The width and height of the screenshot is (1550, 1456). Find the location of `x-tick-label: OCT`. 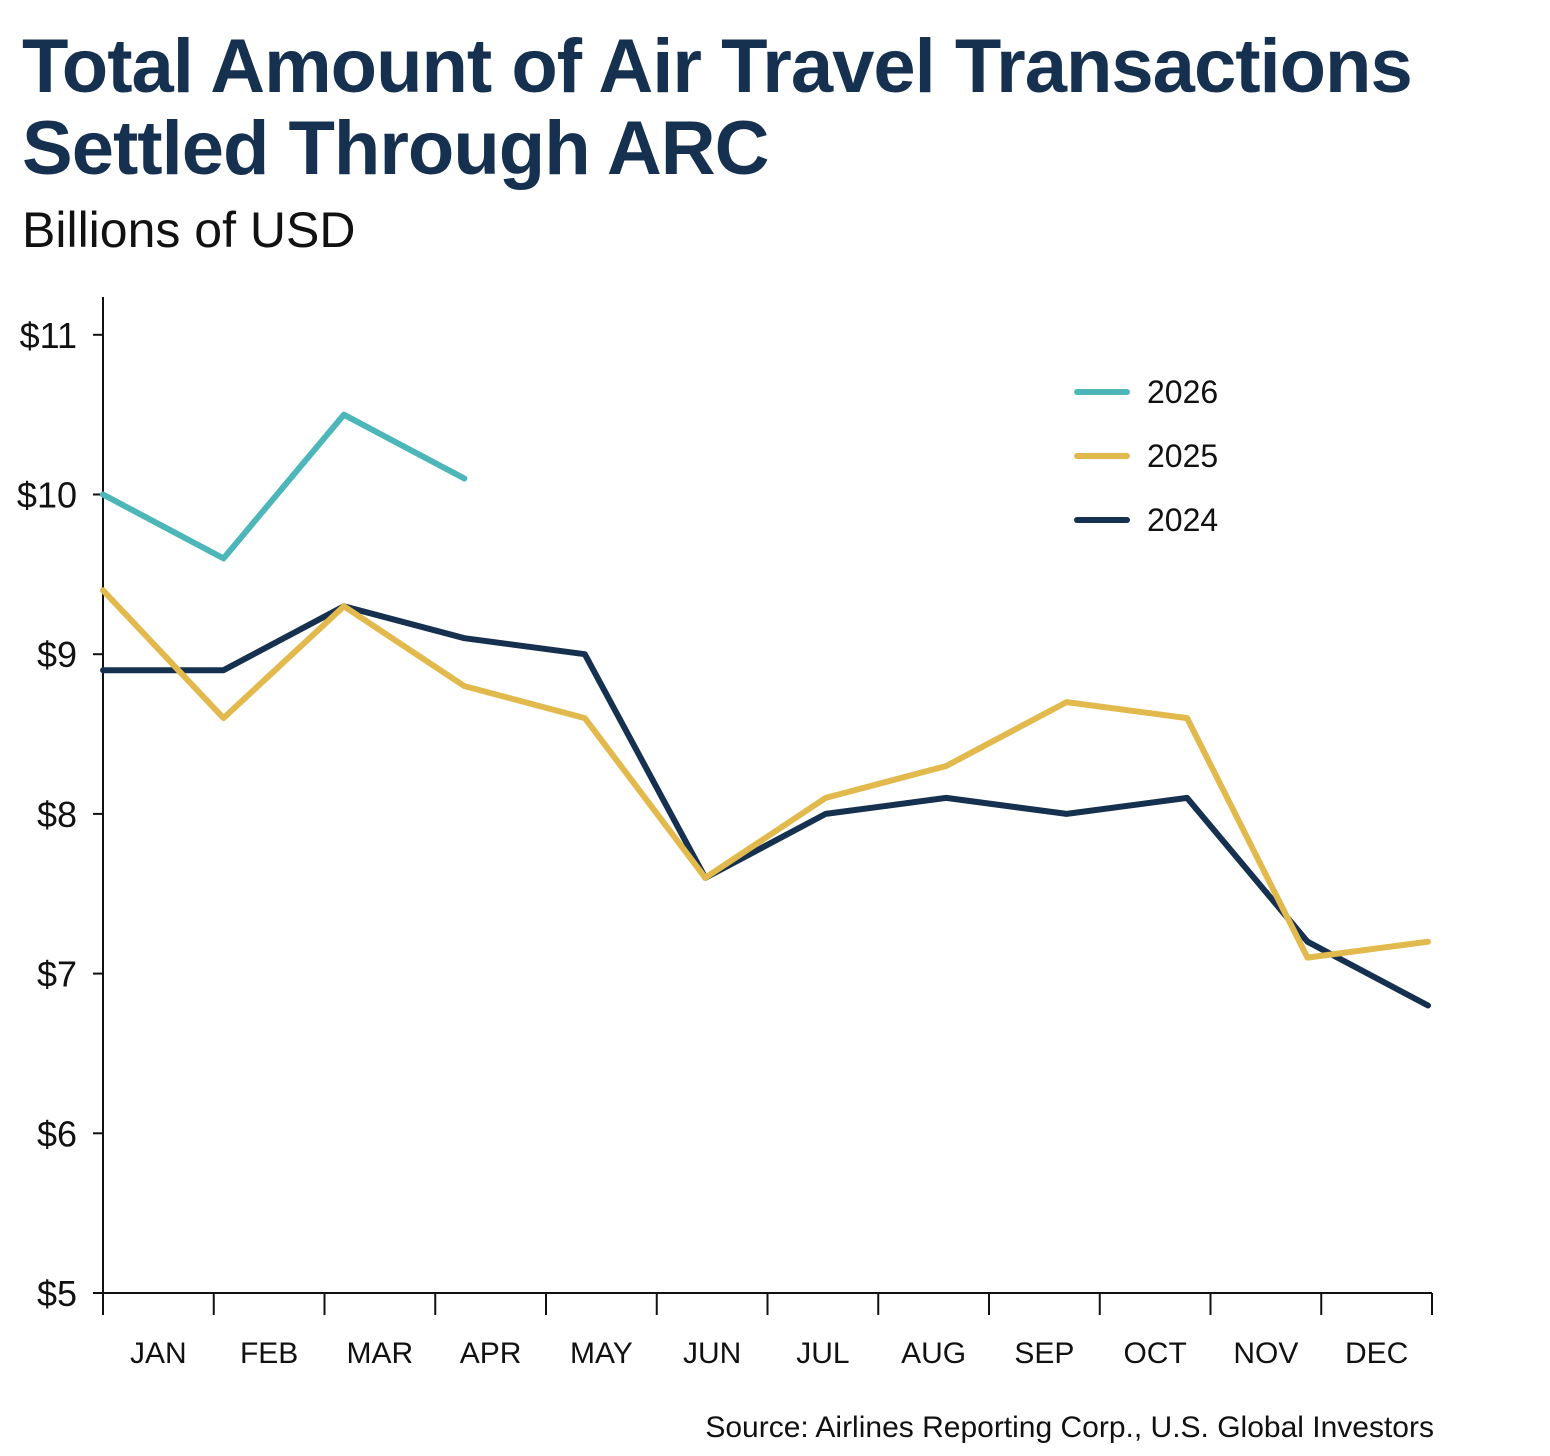

x-tick-label: OCT is located at coordinates (1154, 1353).